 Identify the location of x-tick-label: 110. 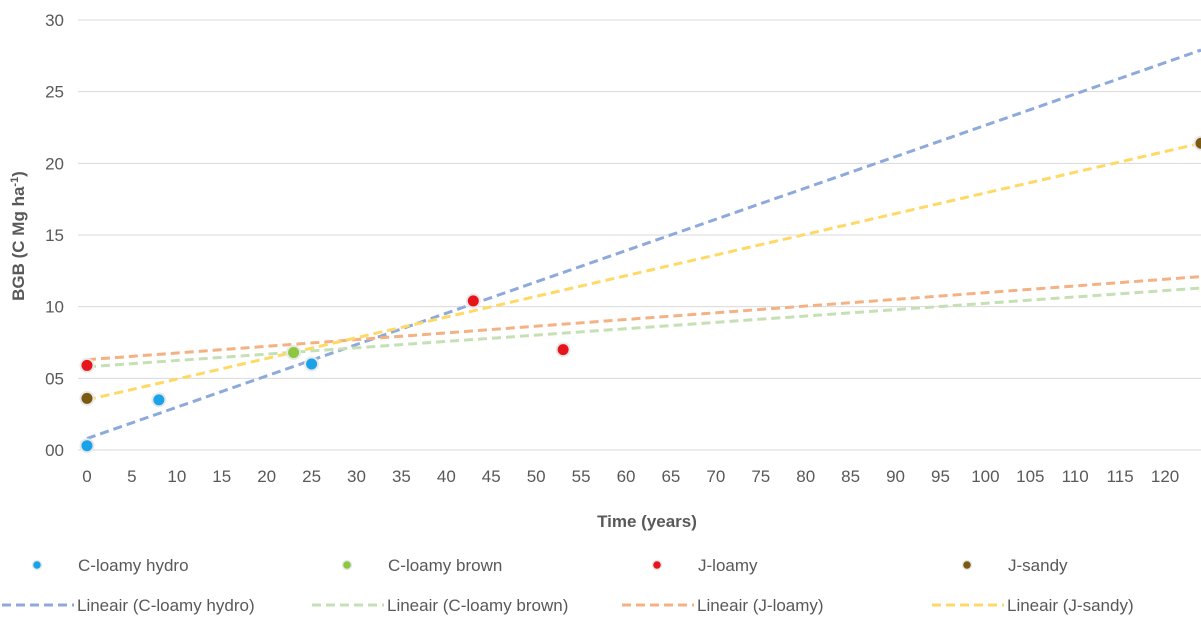
(1075, 476).